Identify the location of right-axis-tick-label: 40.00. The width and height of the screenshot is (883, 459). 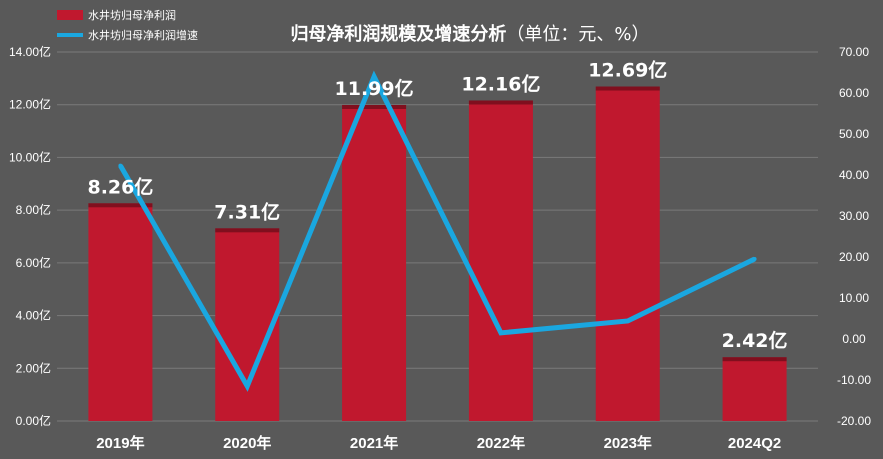
(854, 175).